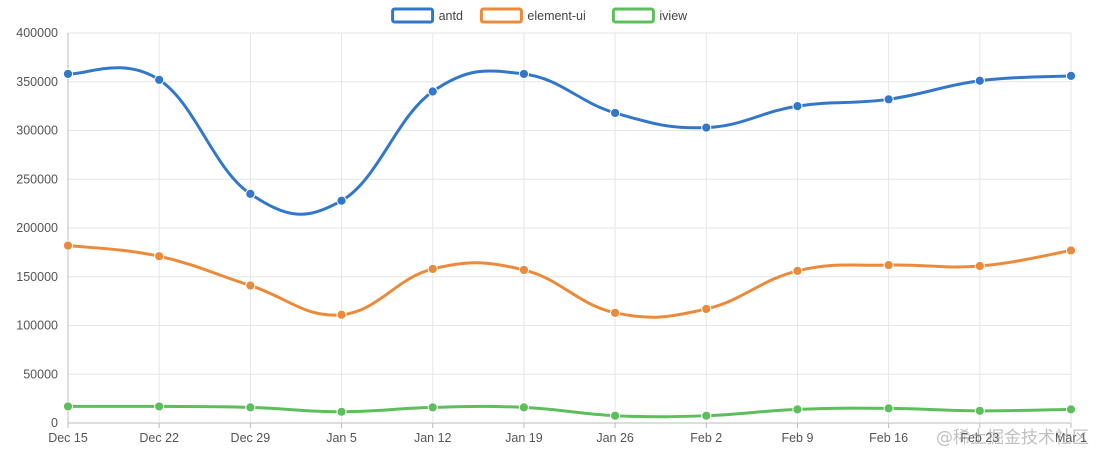  I want to click on legend-label-antd: antd, so click(451, 16).